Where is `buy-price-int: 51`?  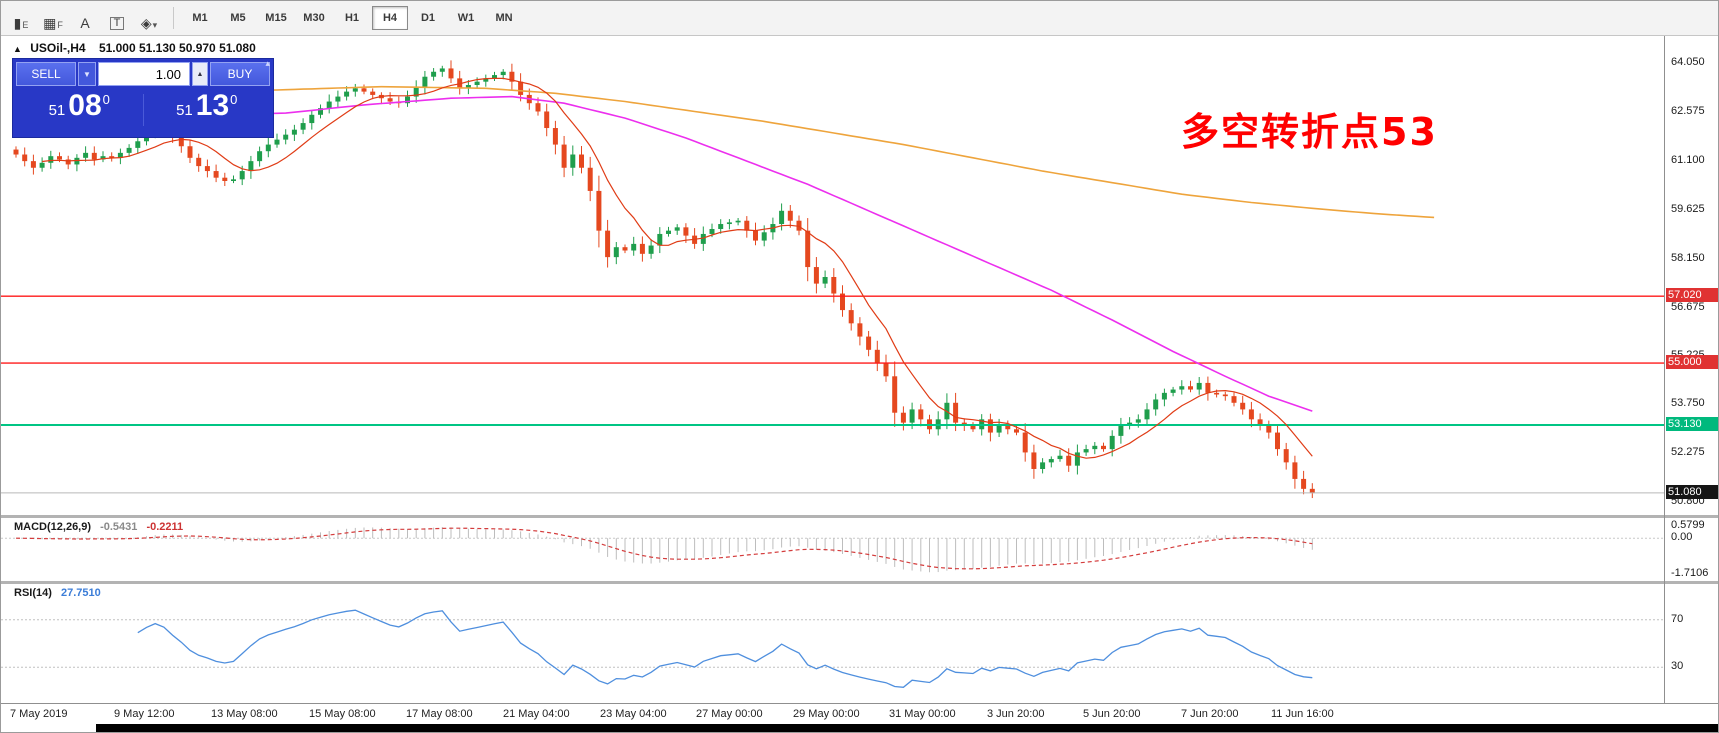
buy-price-int: 51 is located at coordinates (184, 110).